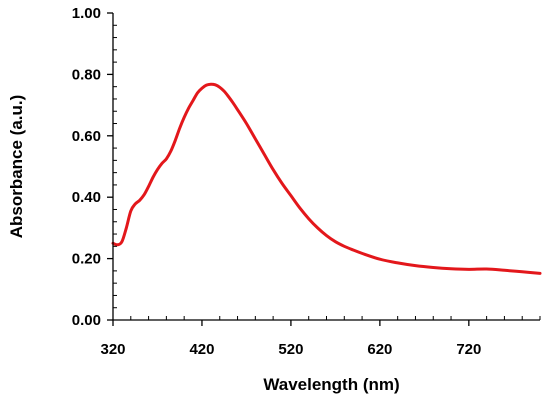 This screenshot has height=402, width=550. What do you see at coordinates (86, 197) in the screenshot?
I see `y-tick-label: 0.40` at bounding box center [86, 197].